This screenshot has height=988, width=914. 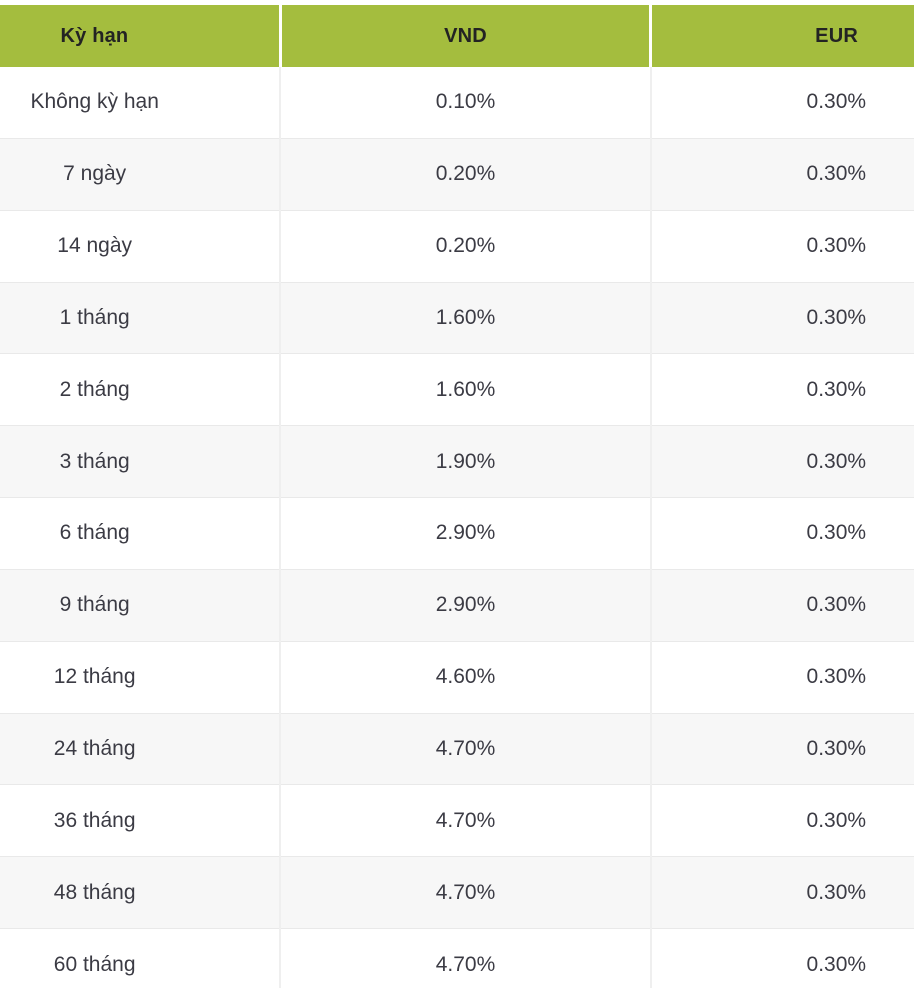 I want to click on table-row: 36 tháng 4.70% 0.30%, so click(x=457, y=820).